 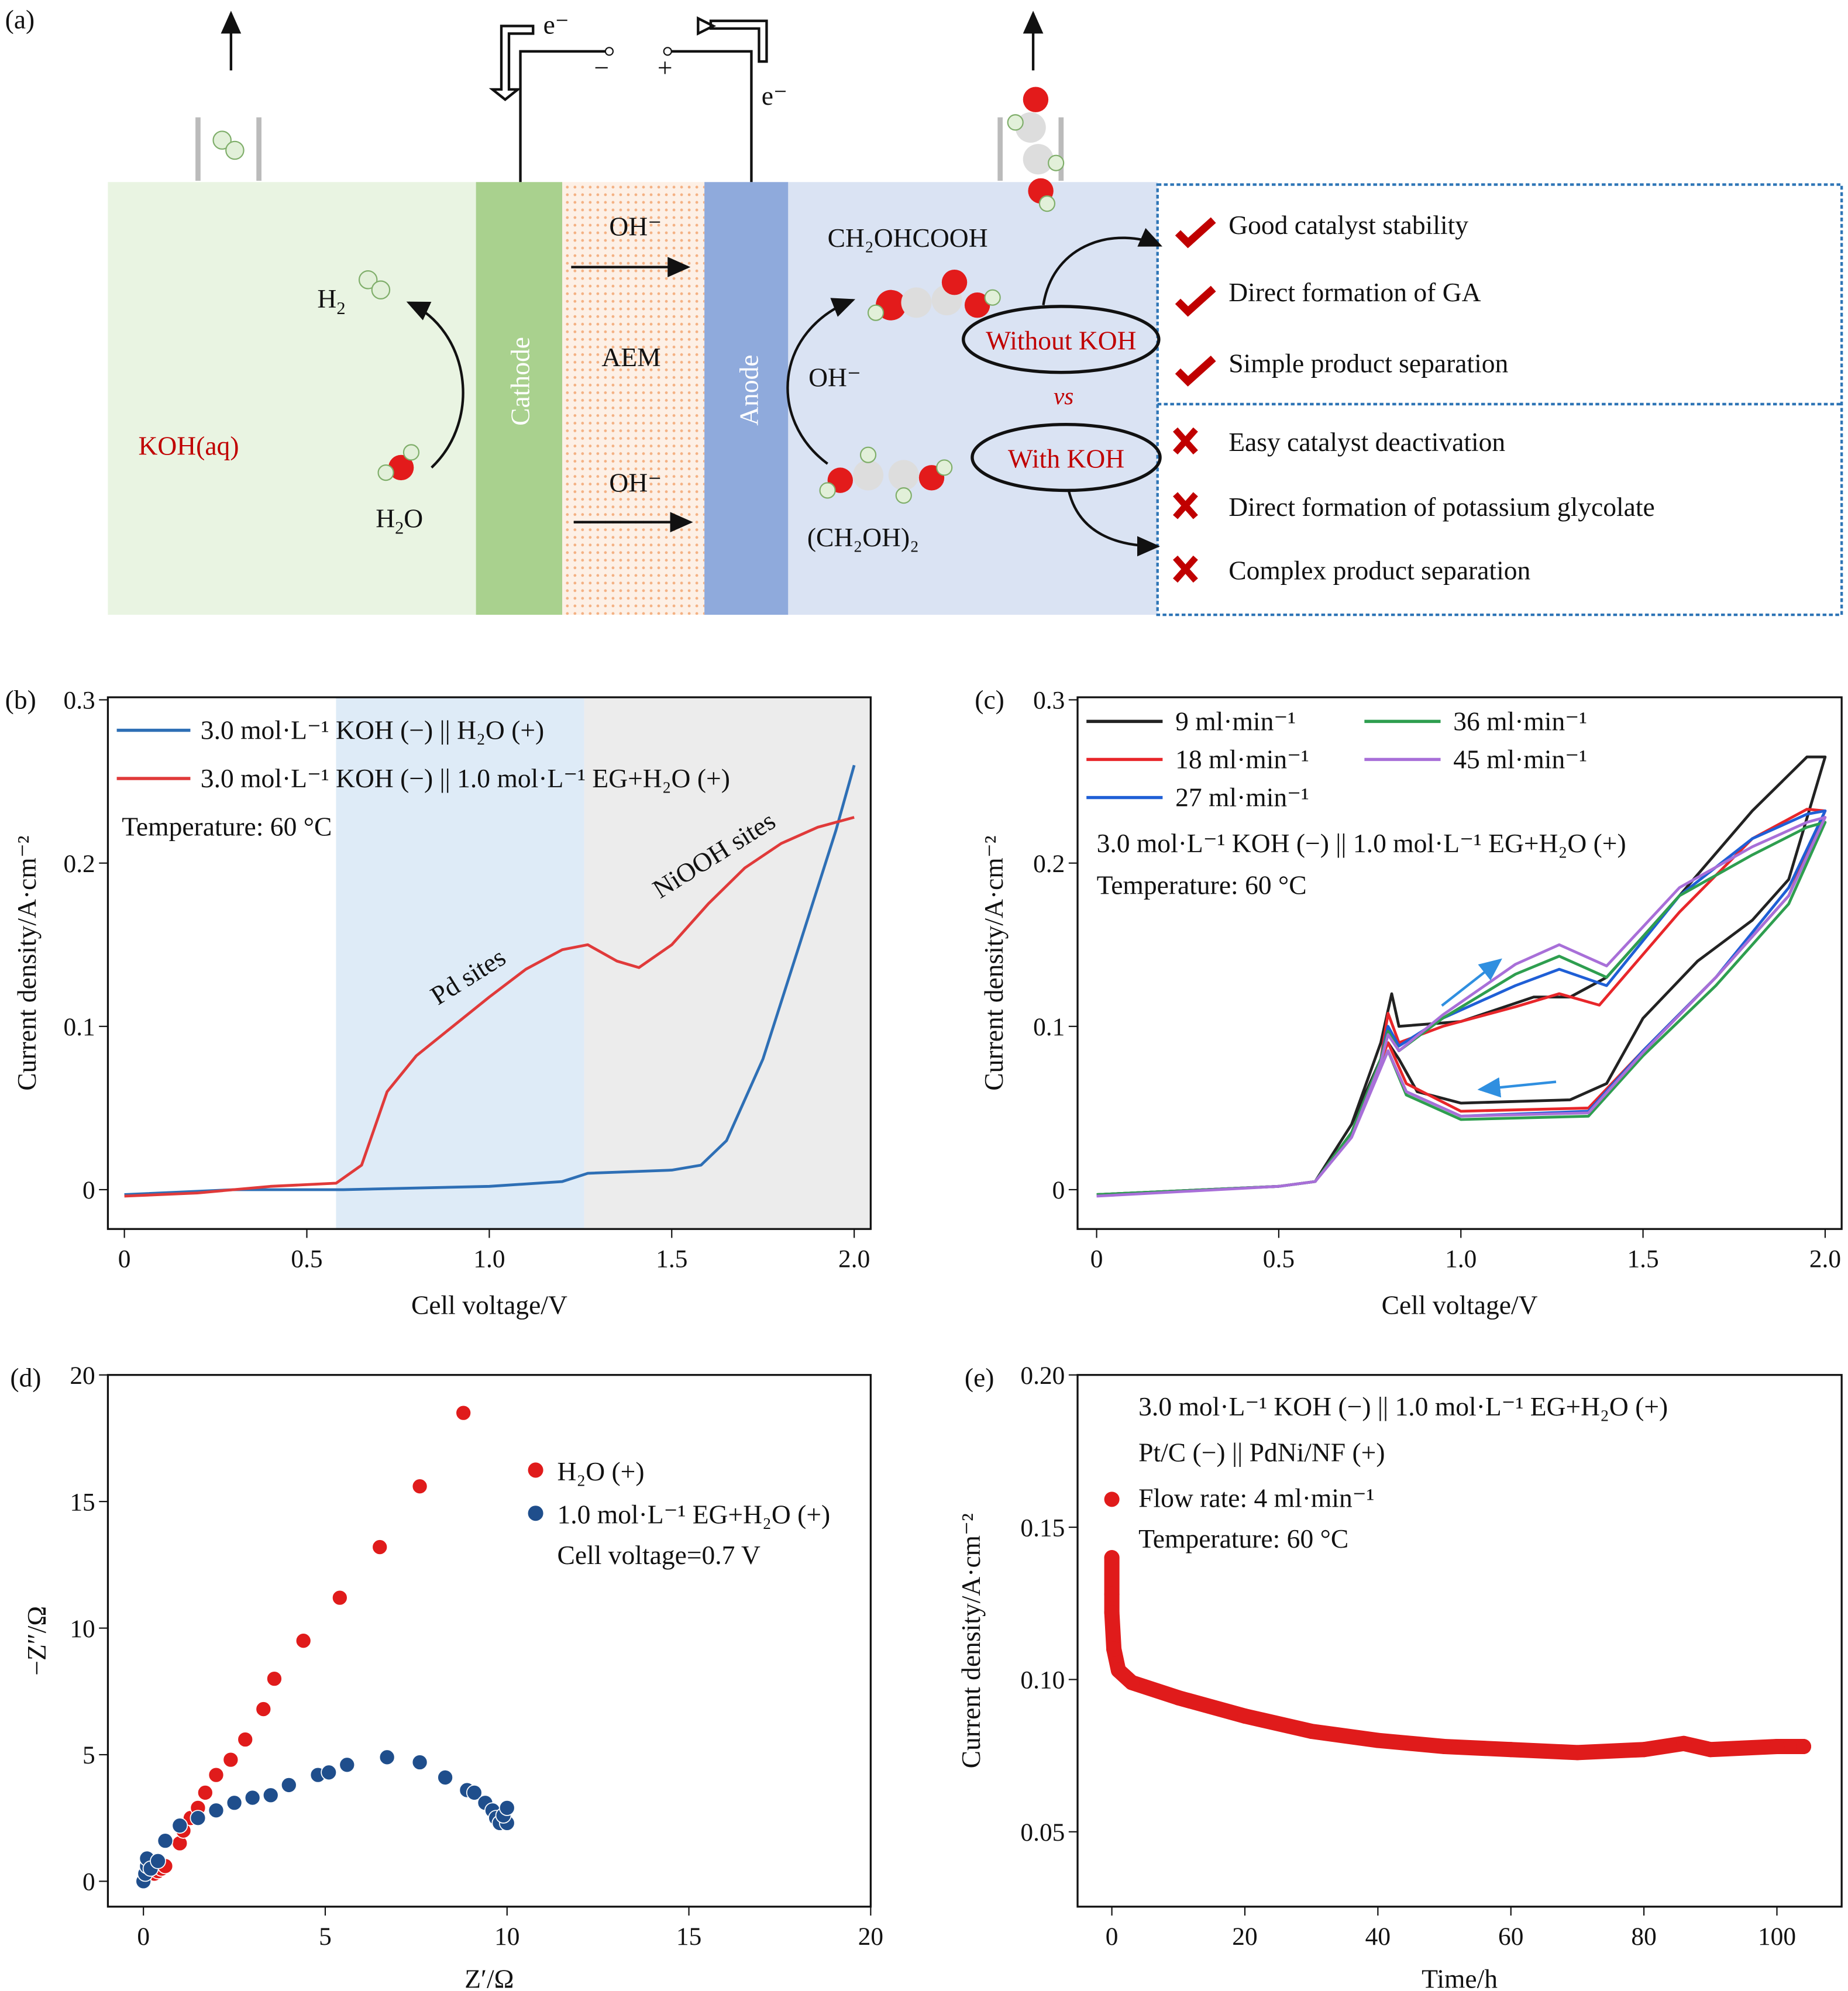 I want to click on koh-label: KOH(aq), so click(x=189, y=446).